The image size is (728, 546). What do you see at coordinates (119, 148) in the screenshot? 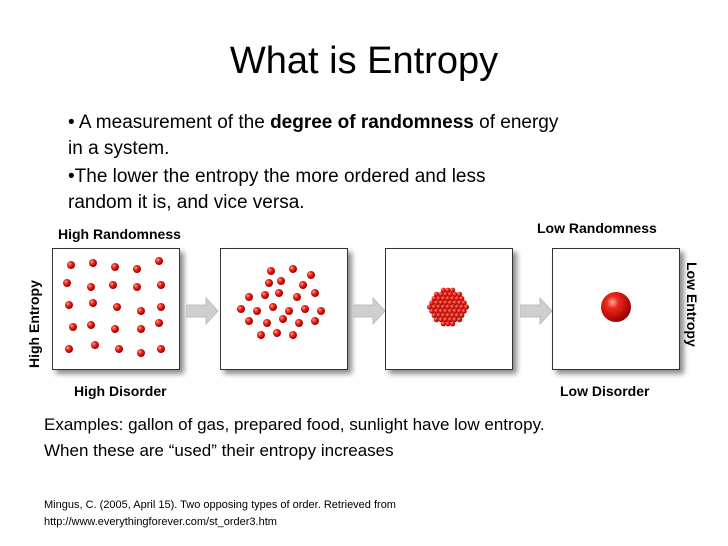
I see `bullet1-line2: in a system.` at bounding box center [119, 148].